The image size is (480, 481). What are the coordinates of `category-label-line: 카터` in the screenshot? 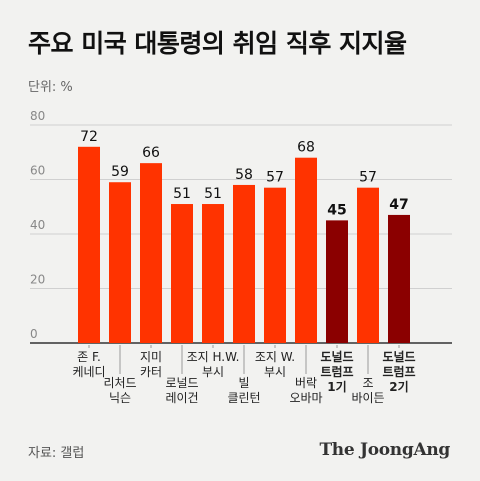 It's located at (151, 372).